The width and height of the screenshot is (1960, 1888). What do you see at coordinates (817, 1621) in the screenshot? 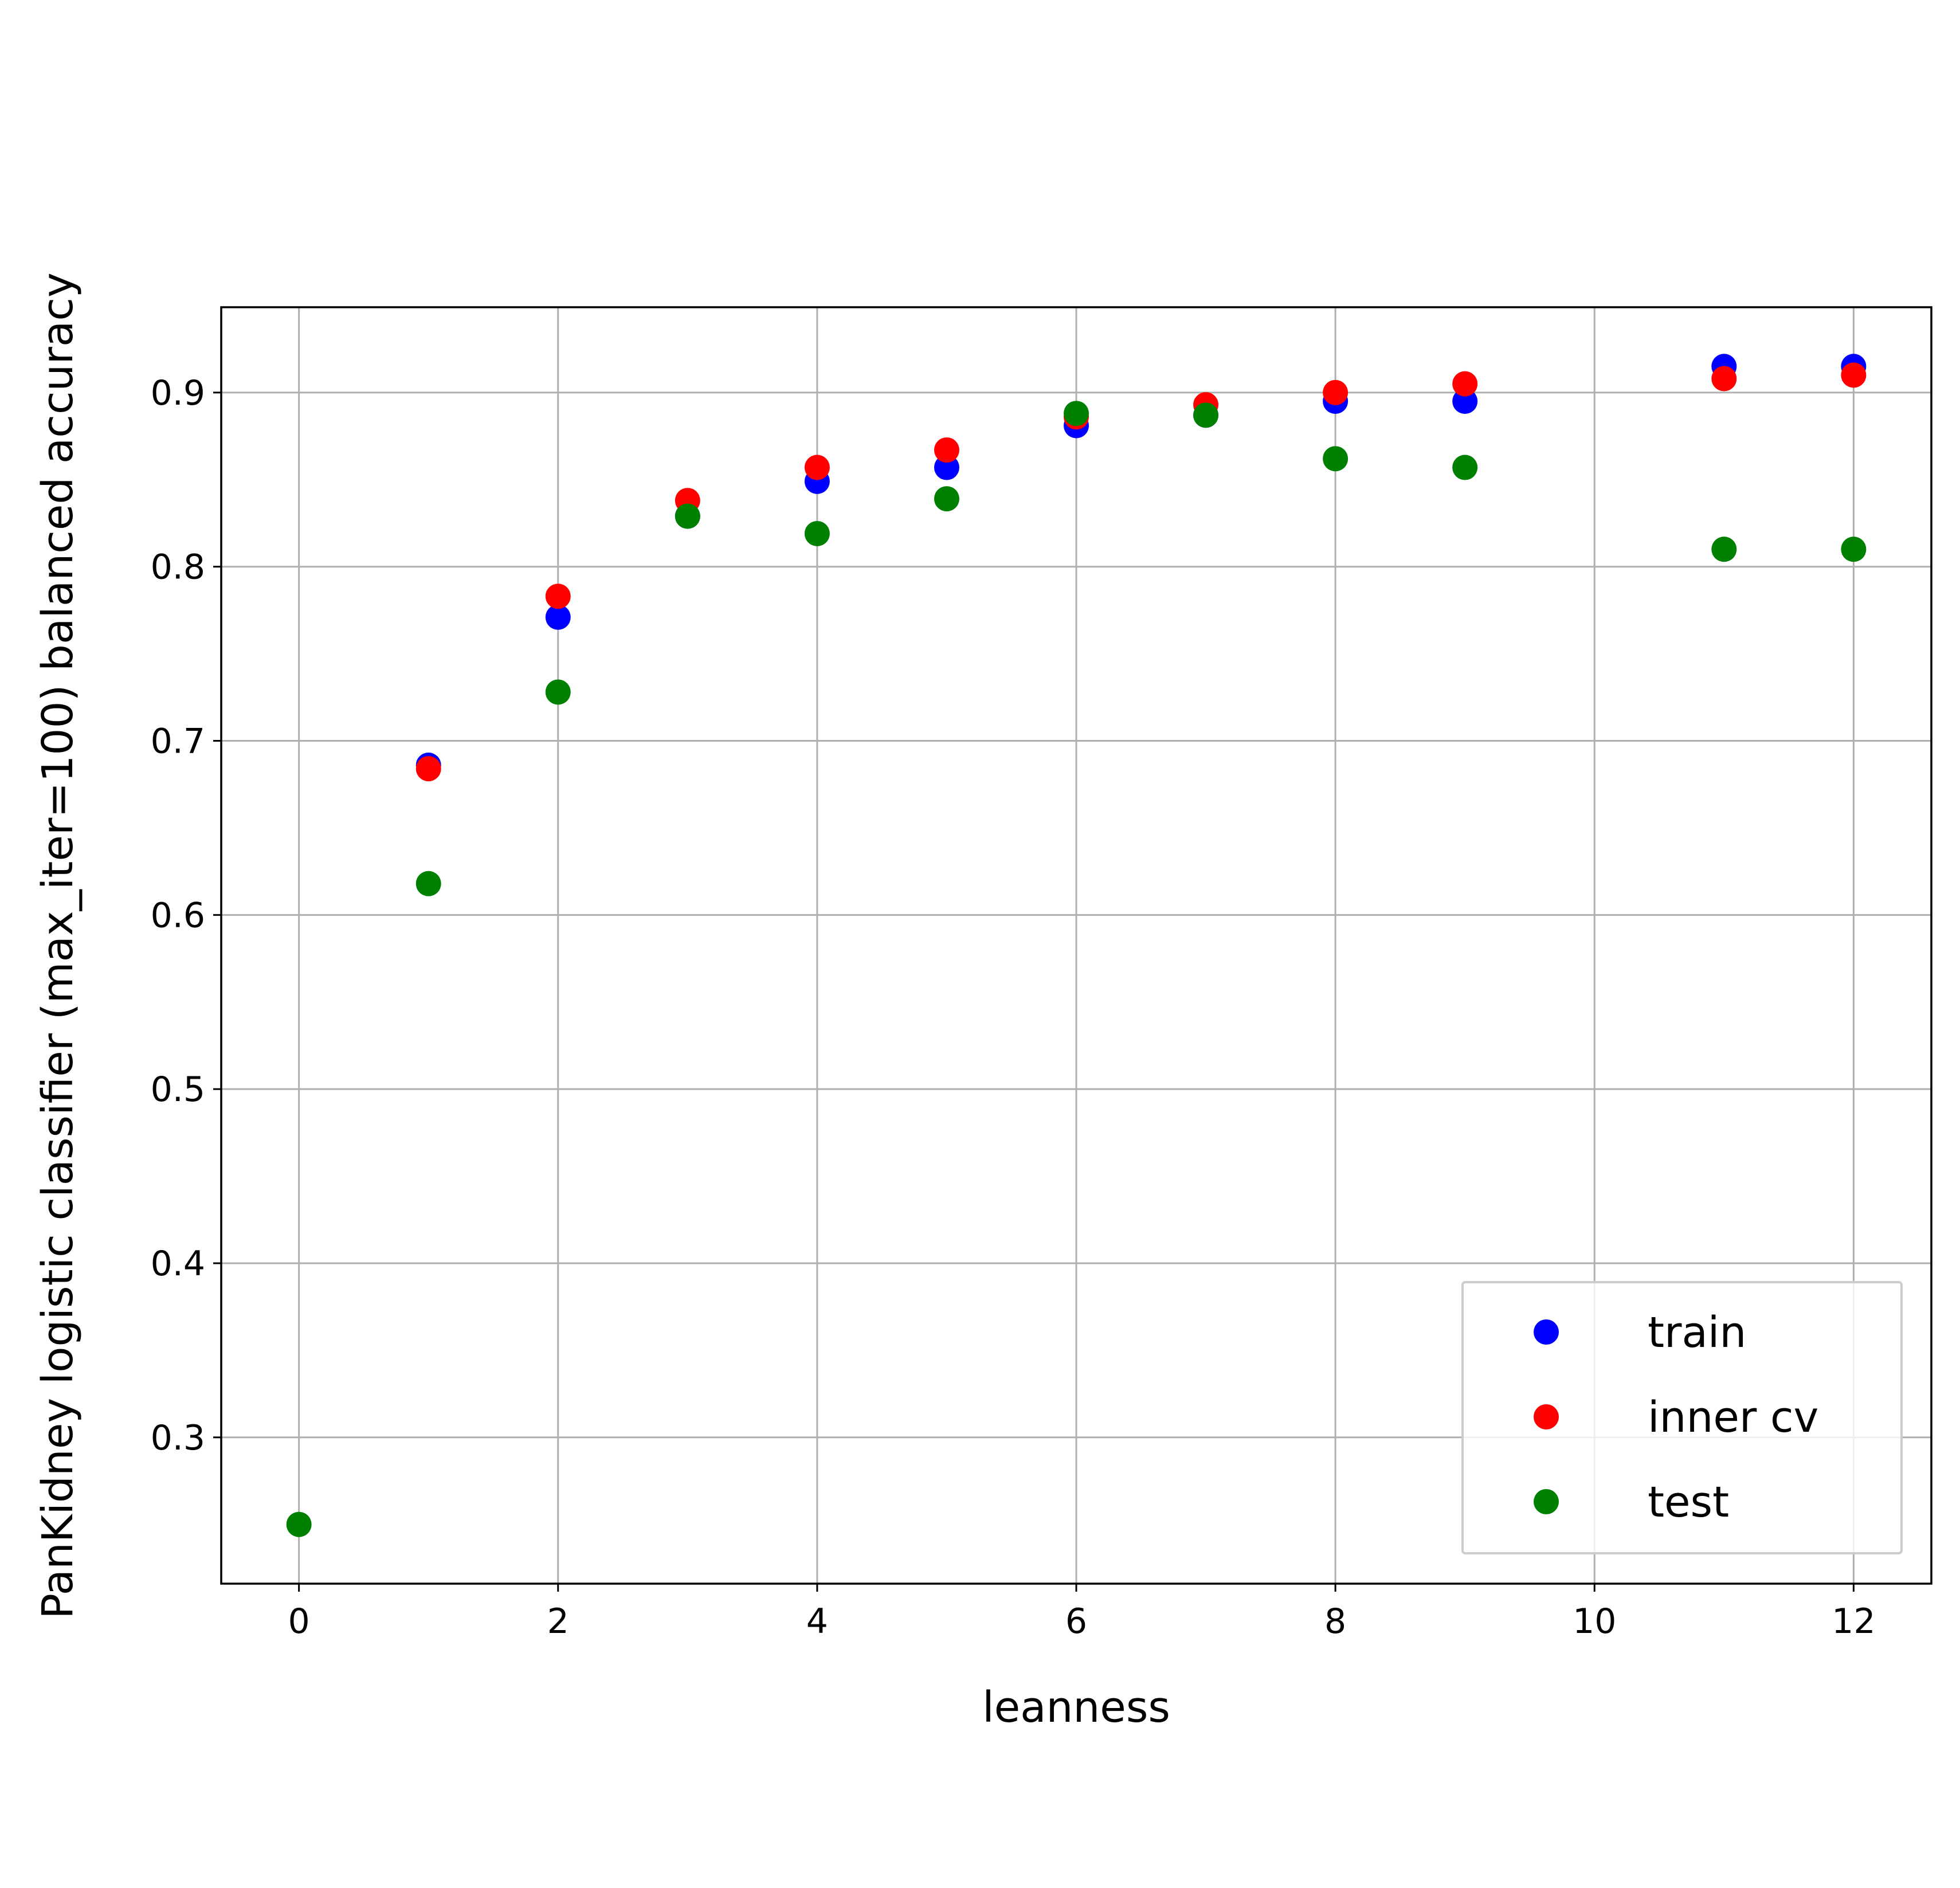
I see `x-tick-label: 4` at bounding box center [817, 1621].